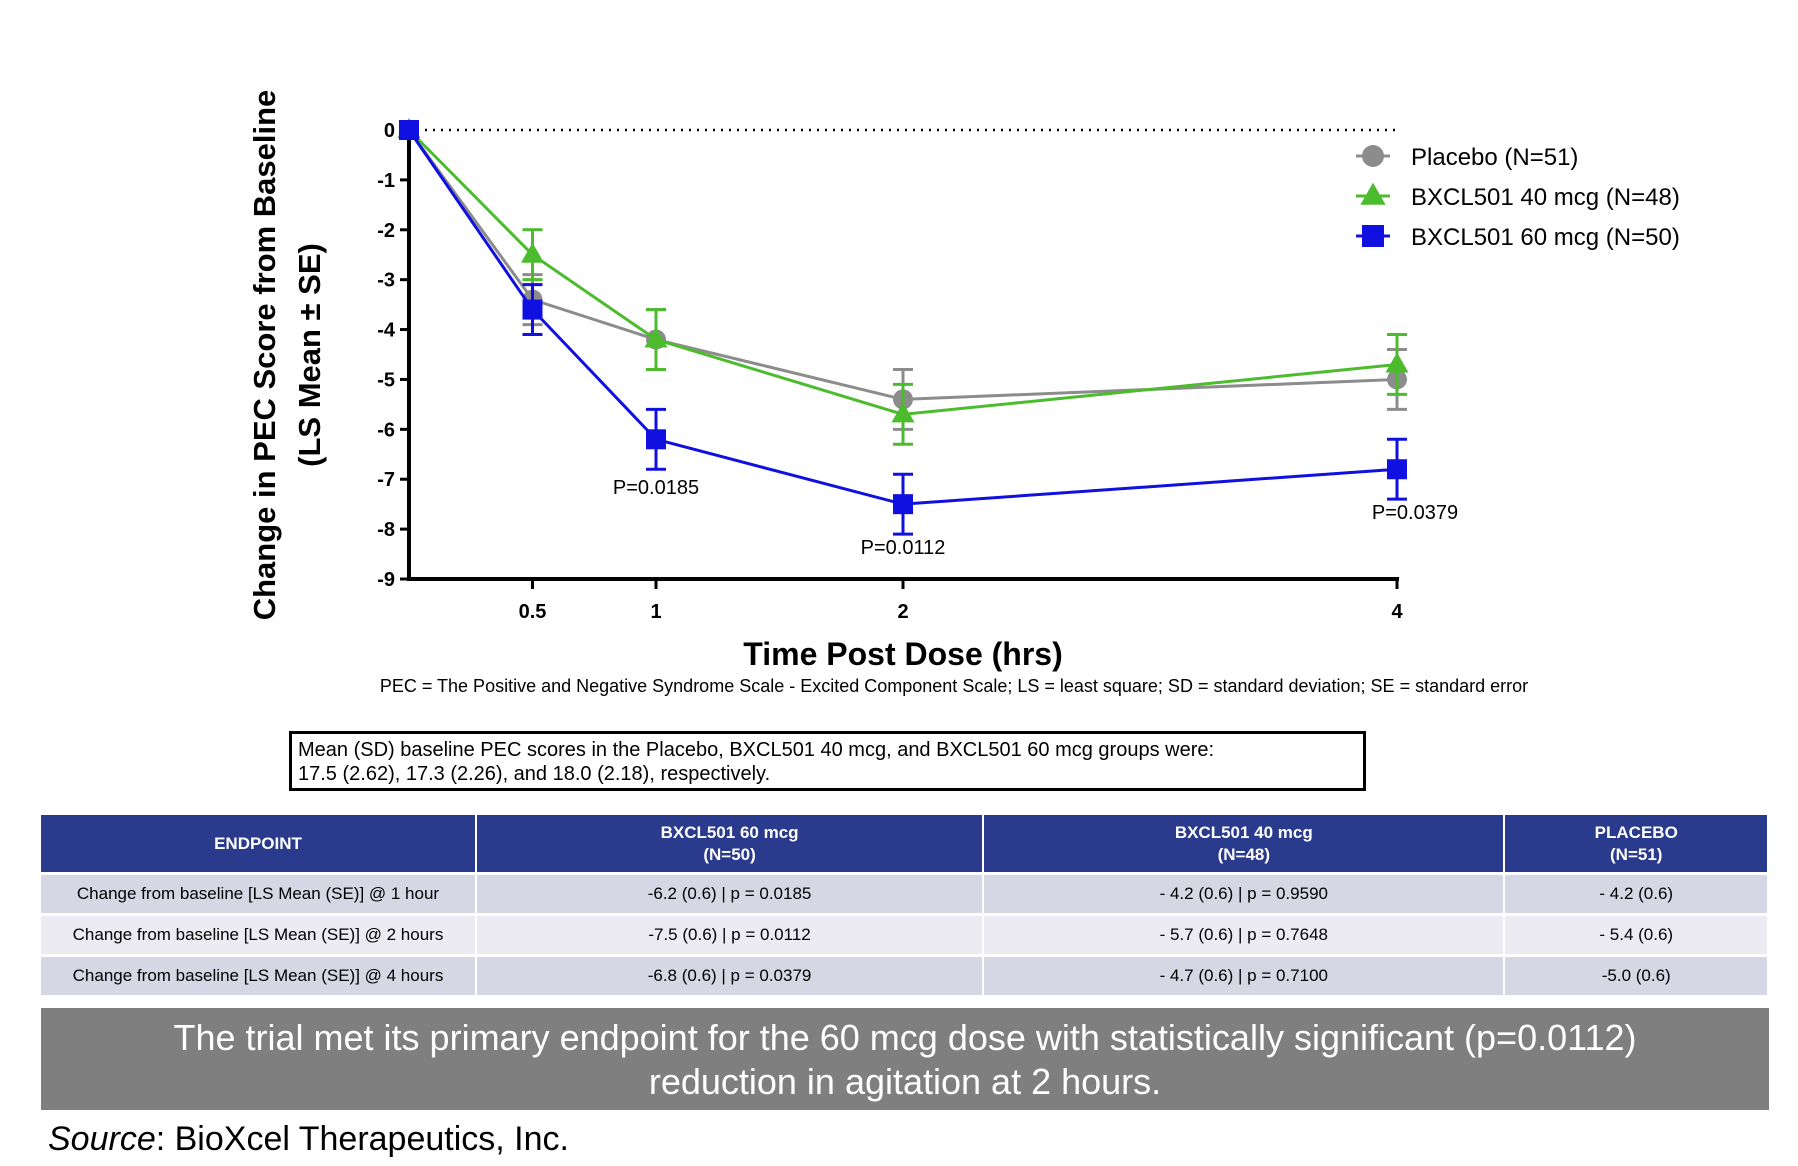 This screenshot has height=1166, width=1798. I want to click on x-tick-label: 4, so click(1397, 612).